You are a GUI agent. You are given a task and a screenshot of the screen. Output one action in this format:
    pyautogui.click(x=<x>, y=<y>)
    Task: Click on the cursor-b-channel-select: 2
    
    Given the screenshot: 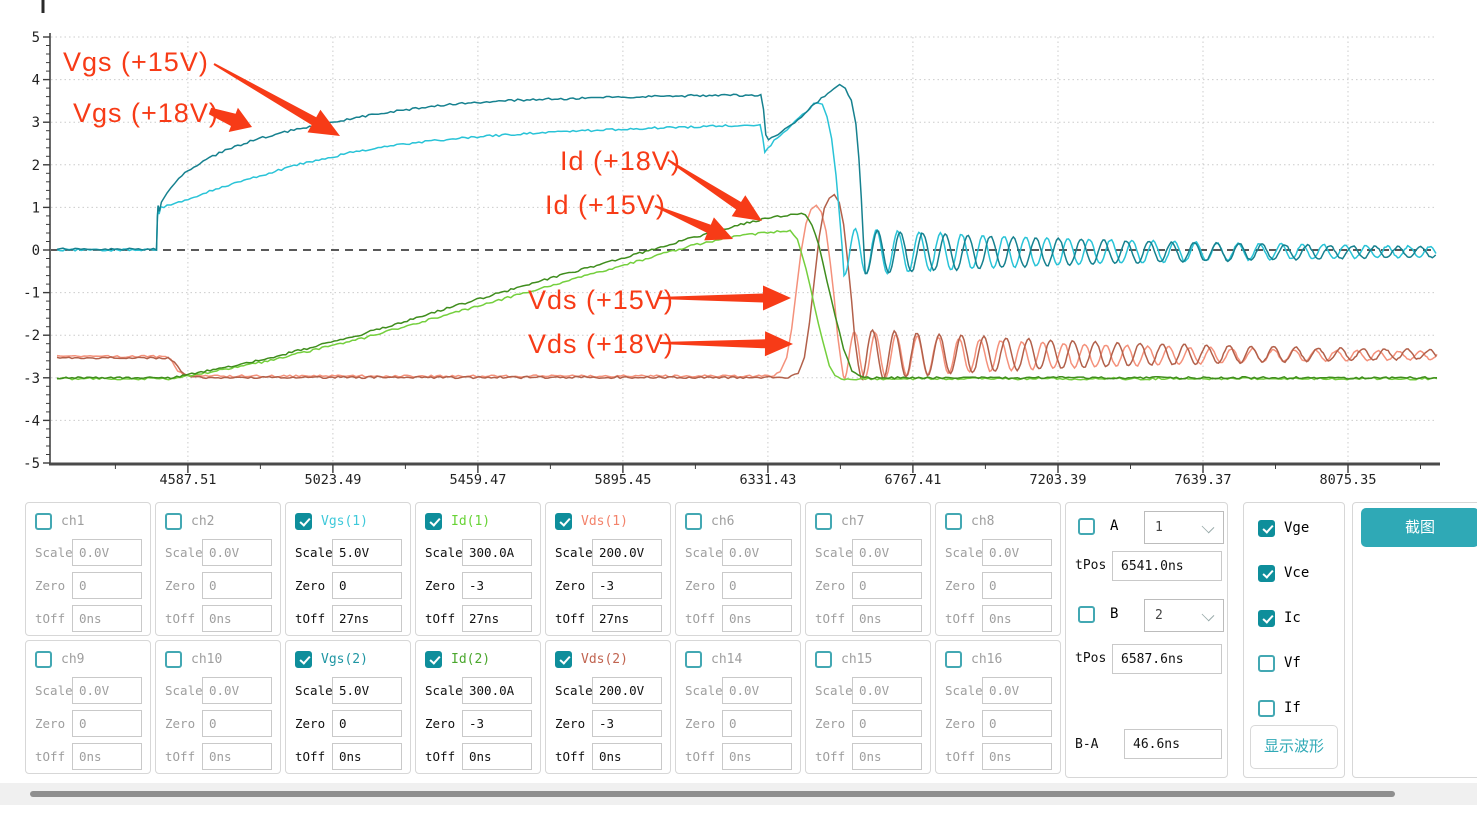 What is the action you would take?
    pyautogui.click(x=1184, y=615)
    